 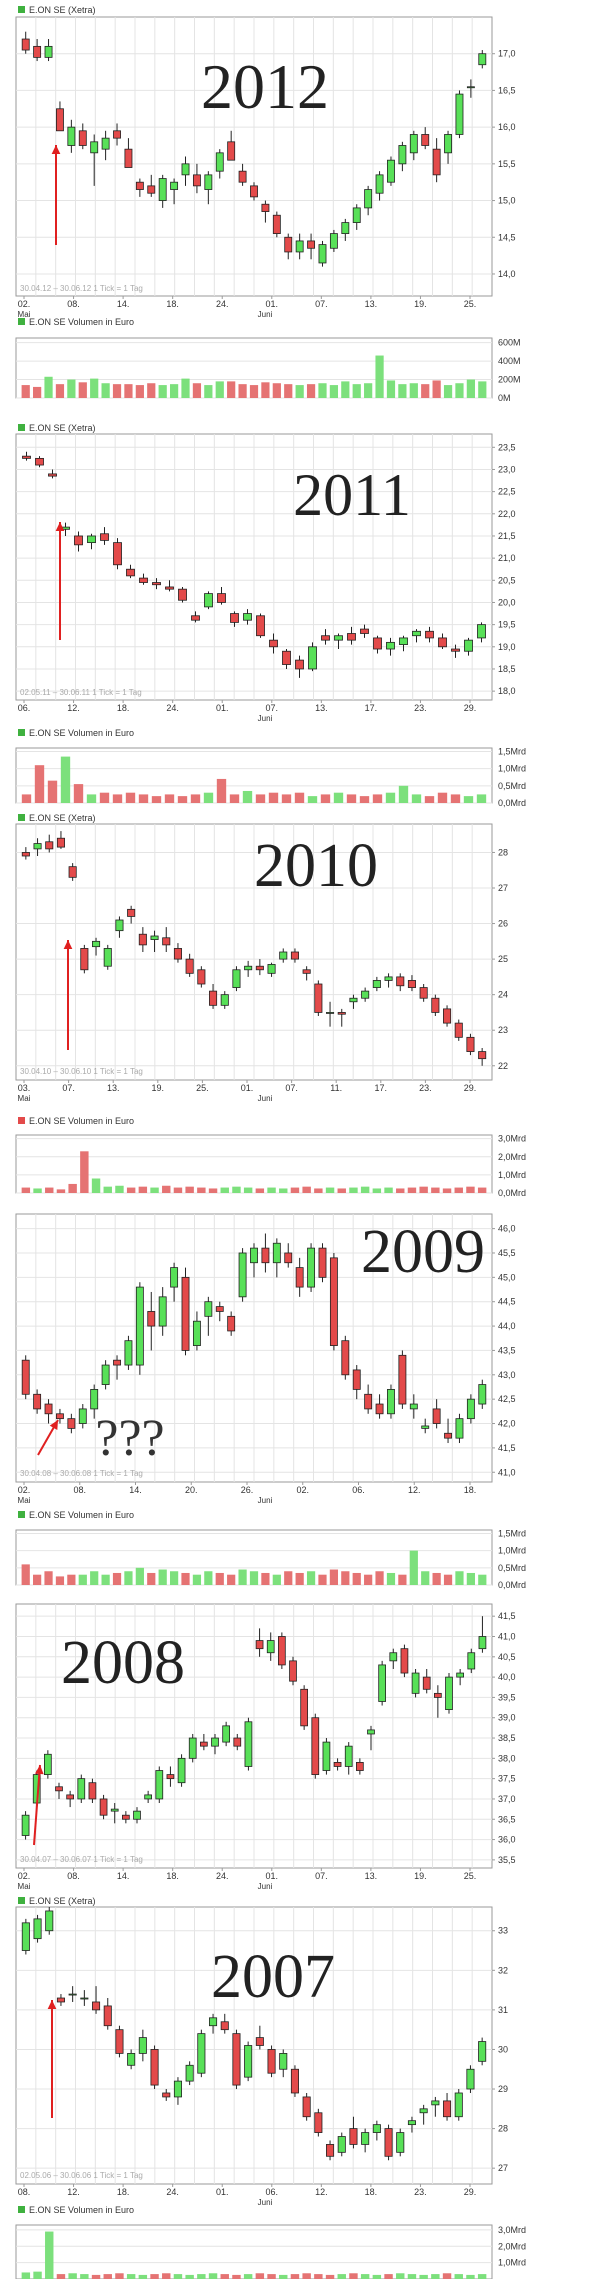 What do you see at coordinates (507, 1738) in the screenshot?
I see `y-tick-label: 38,5` at bounding box center [507, 1738].